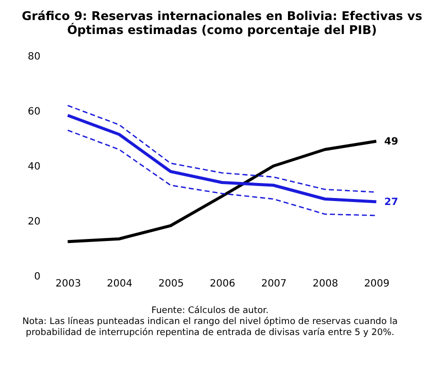  Describe the element at coordinates (34, 222) in the screenshot. I see `y-tick-label: 20` at that location.